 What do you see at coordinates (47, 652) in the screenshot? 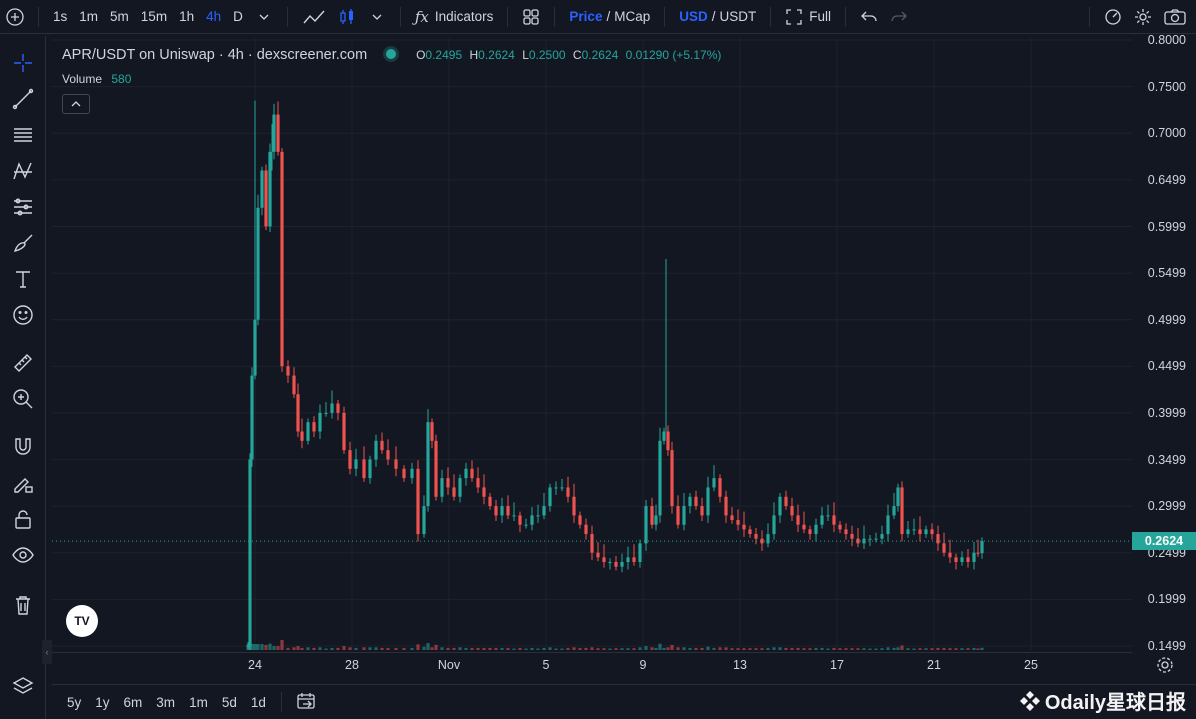
I see `collapse-toolbar-handle: ‹` at bounding box center [47, 652].